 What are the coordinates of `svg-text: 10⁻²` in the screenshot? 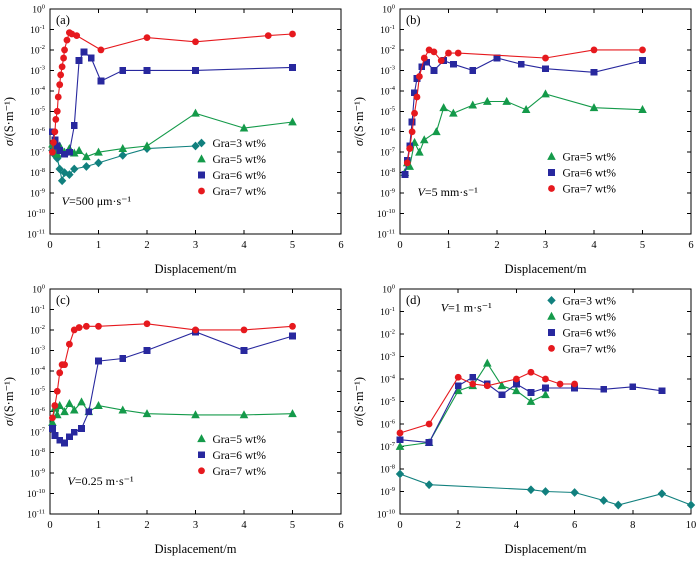 It's located at (37, 50).